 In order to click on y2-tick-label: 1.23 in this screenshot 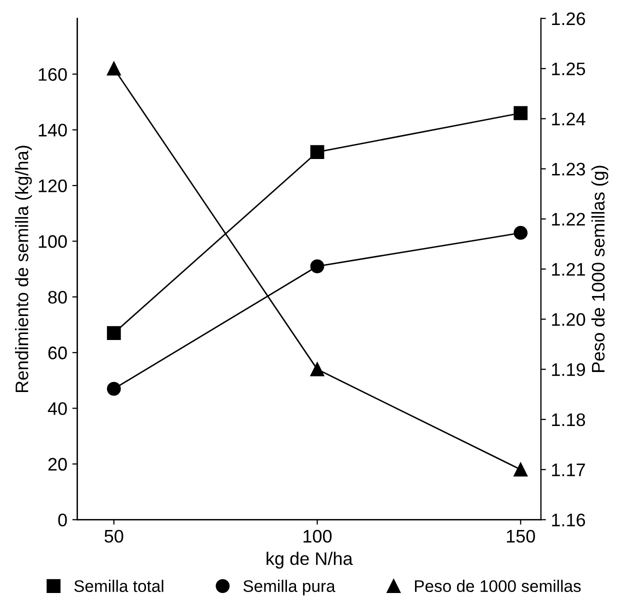, I will do `click(569, 169)`.